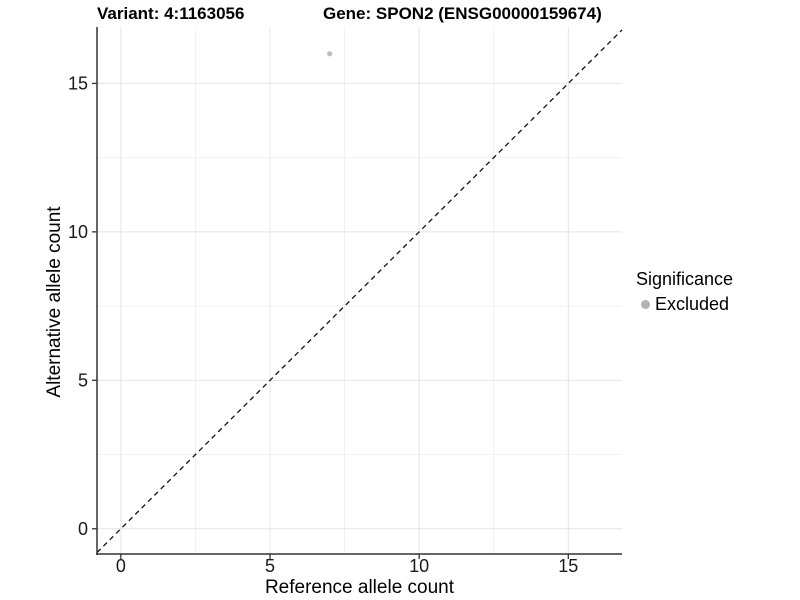  What do you see at coordinates (692, 304) in the screenshot?
I see `legend-item-label: Excluded` at bounding box center [692, 304].